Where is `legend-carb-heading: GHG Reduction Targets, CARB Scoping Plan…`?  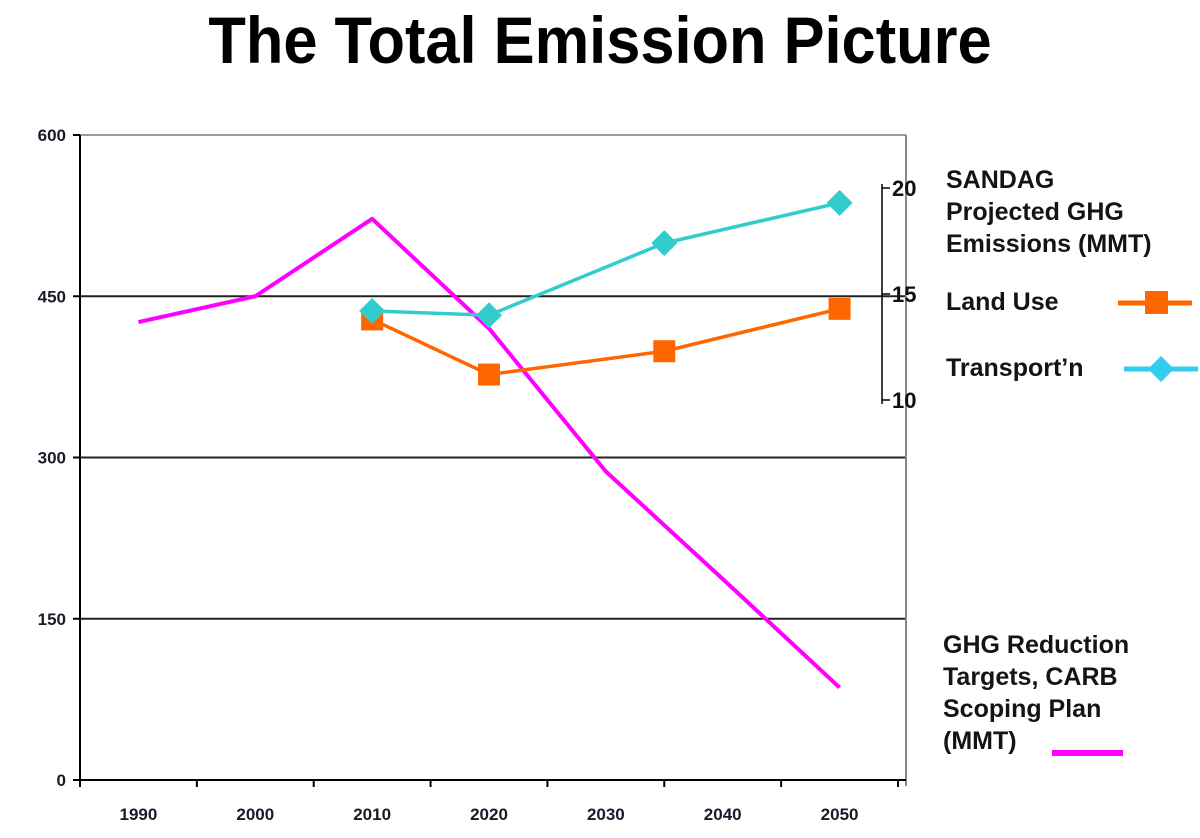
legend-carb-heading: GHG Reduction Targets, CARB Scoping Plan… is located at coordinates (1036, 693).